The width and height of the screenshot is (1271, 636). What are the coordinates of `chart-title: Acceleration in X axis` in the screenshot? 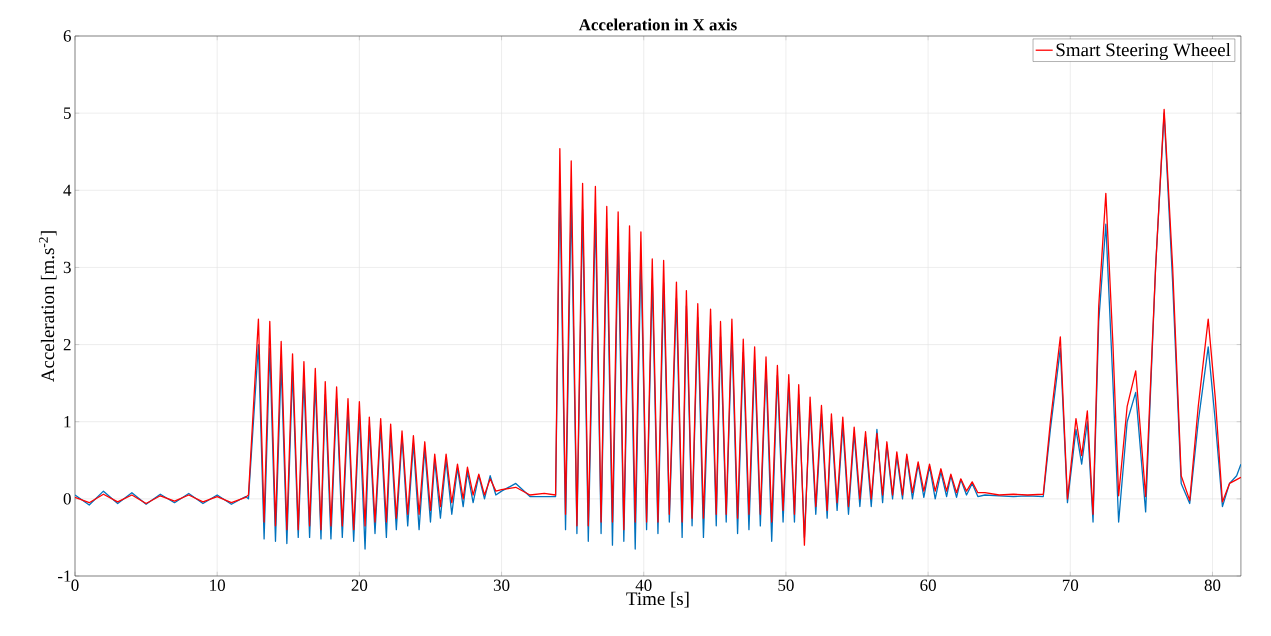 It's located at (657, 24).